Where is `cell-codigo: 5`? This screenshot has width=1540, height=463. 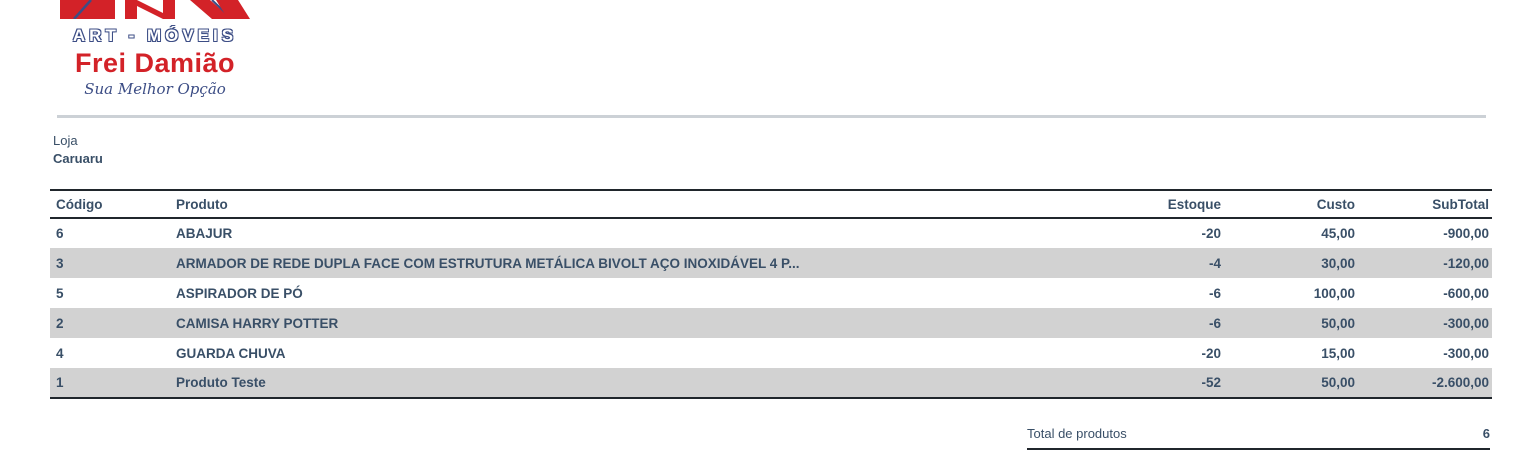 cell-codigo: 5 is located at coordinates (60, 293).